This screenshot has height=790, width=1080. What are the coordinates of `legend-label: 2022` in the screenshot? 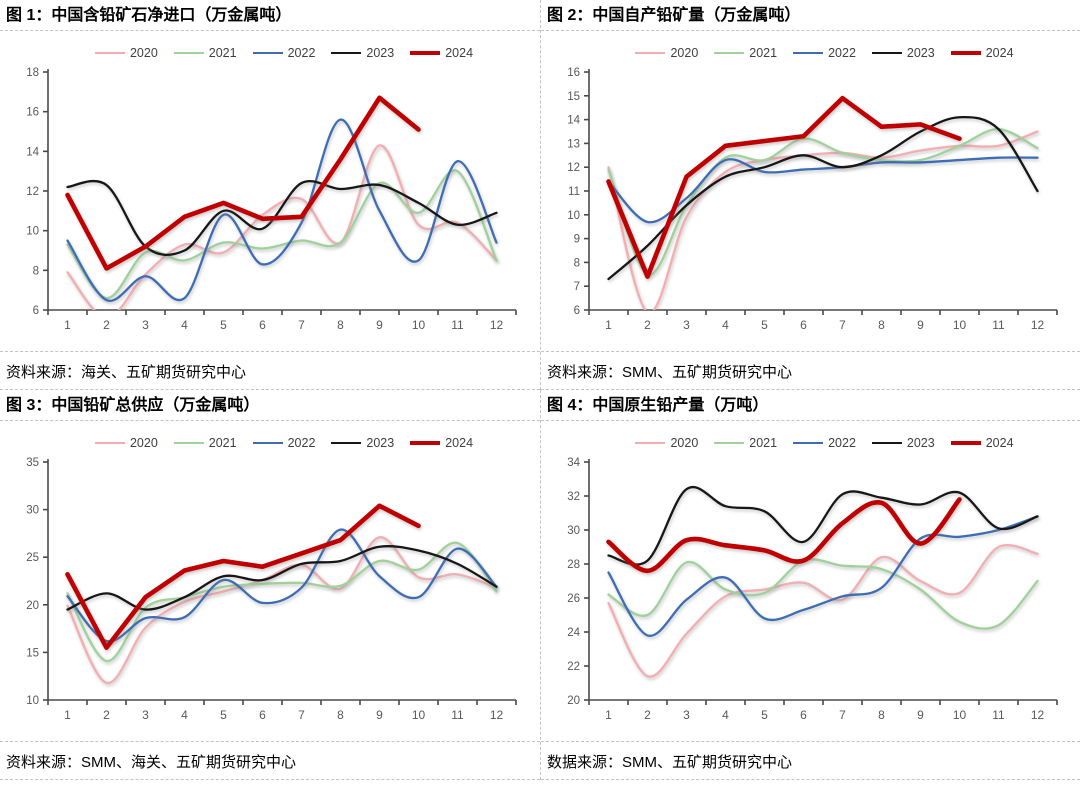 It's located at (301, 443).